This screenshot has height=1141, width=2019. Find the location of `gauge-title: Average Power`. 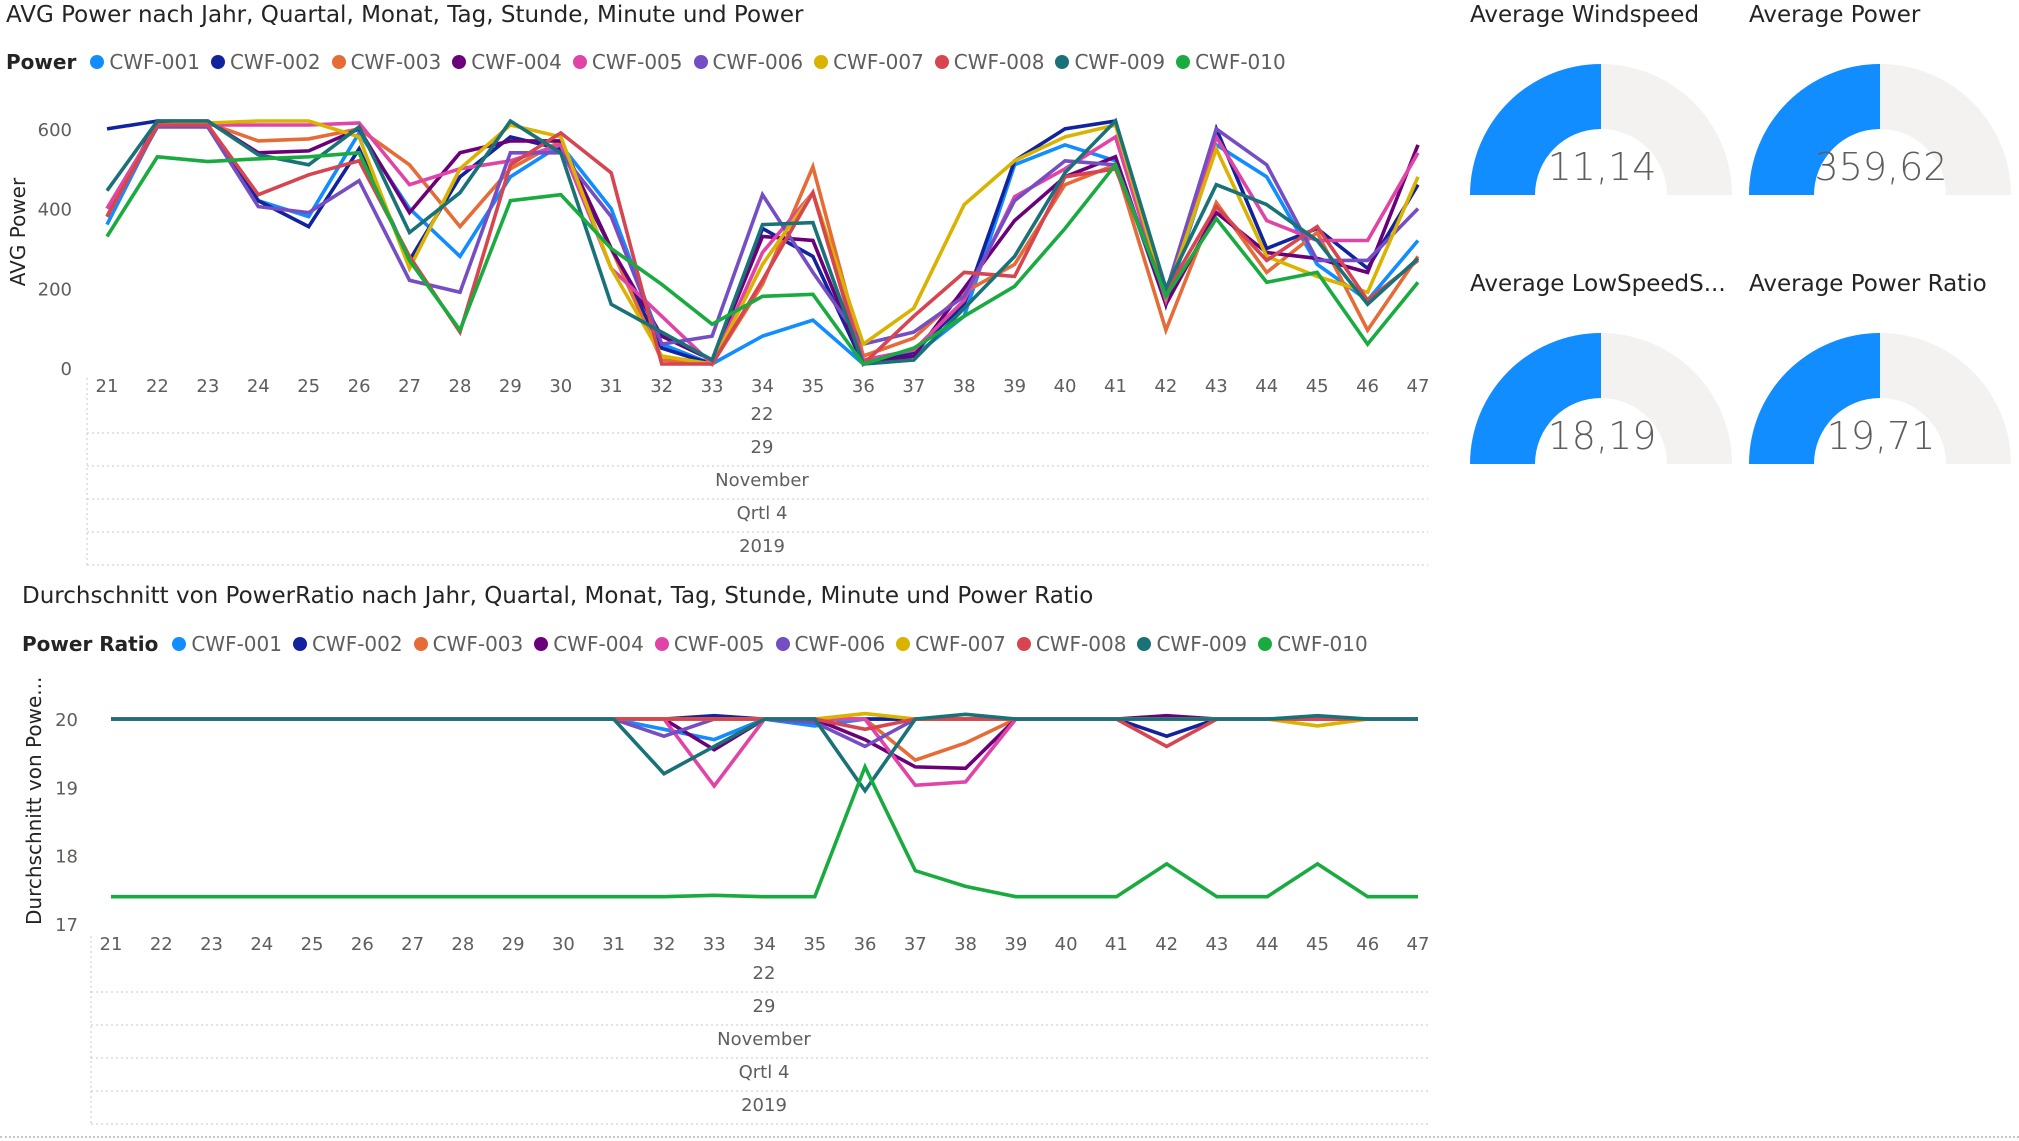

gauge-title: Average Power is located at coordinates (1835, 15).